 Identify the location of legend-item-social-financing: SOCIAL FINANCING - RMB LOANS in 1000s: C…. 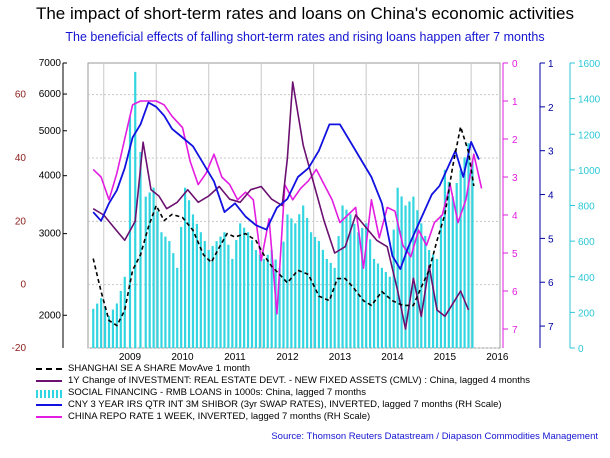
(283, 393).